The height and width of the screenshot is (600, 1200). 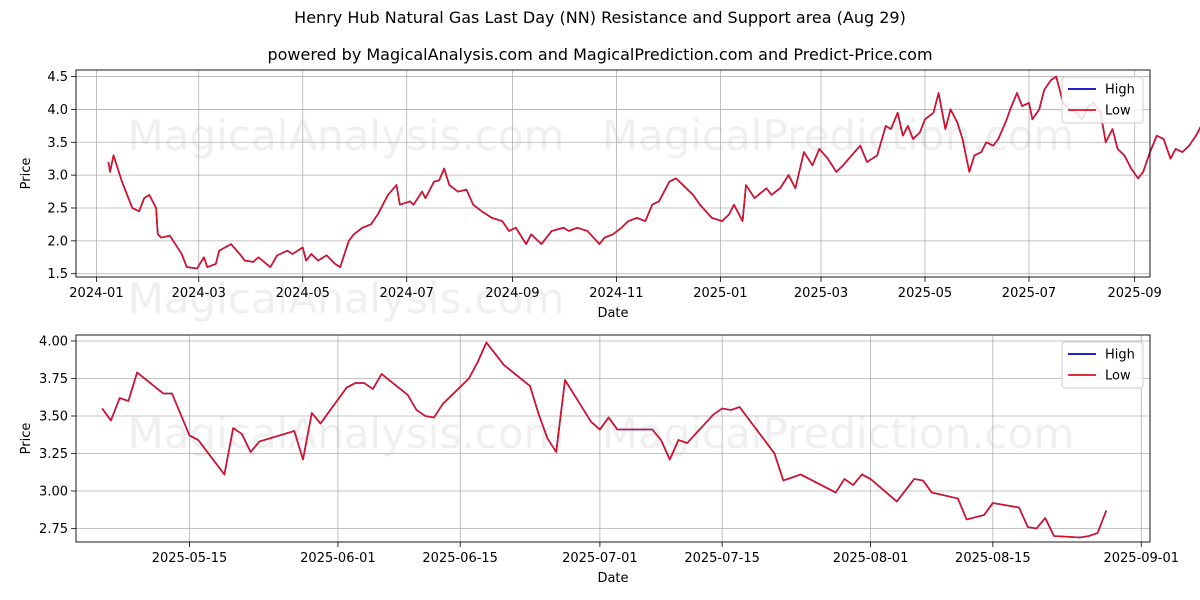 What do you see at coordinates (190, 558) in the screenshot?
I see `x-tick-label: 2025-05-15` at bounding box center [190, 558].